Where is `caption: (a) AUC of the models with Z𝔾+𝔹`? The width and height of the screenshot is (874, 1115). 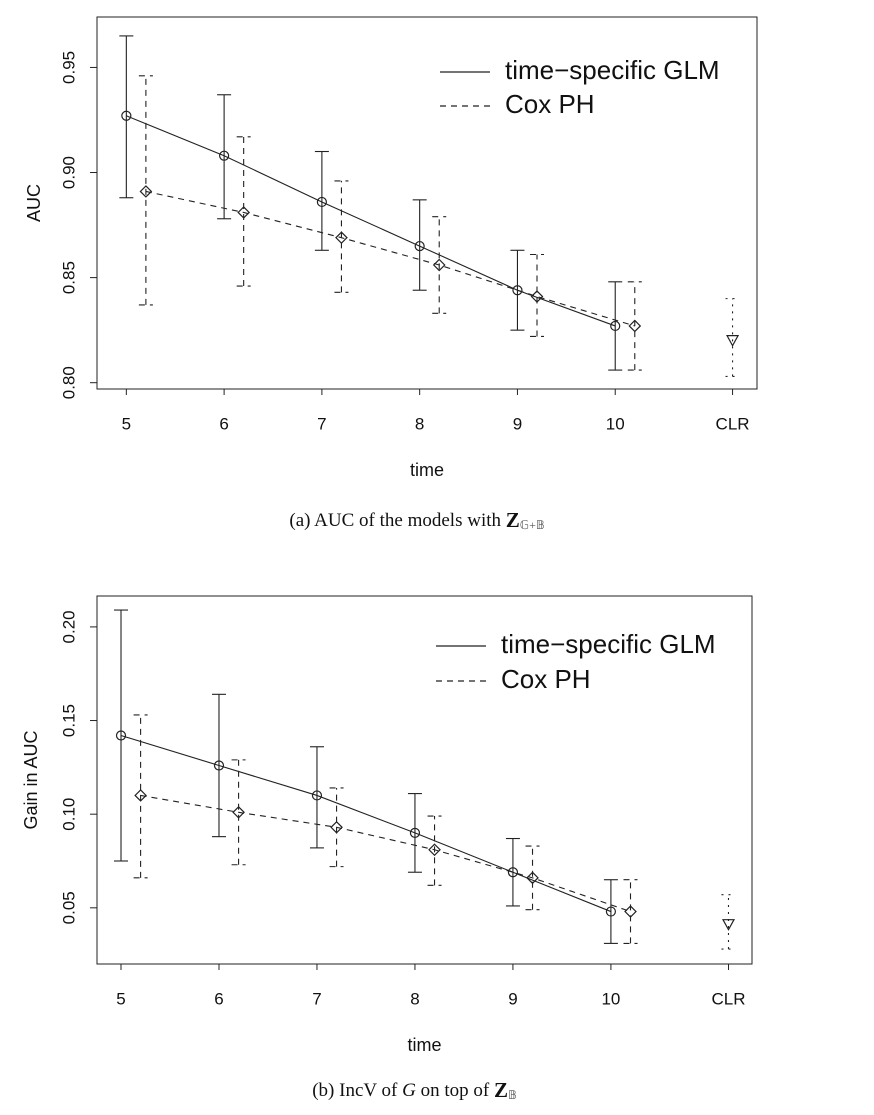
caption: (a) AUC of the models with Z𝔾+𝔹 is located at coordinates (416, 520).